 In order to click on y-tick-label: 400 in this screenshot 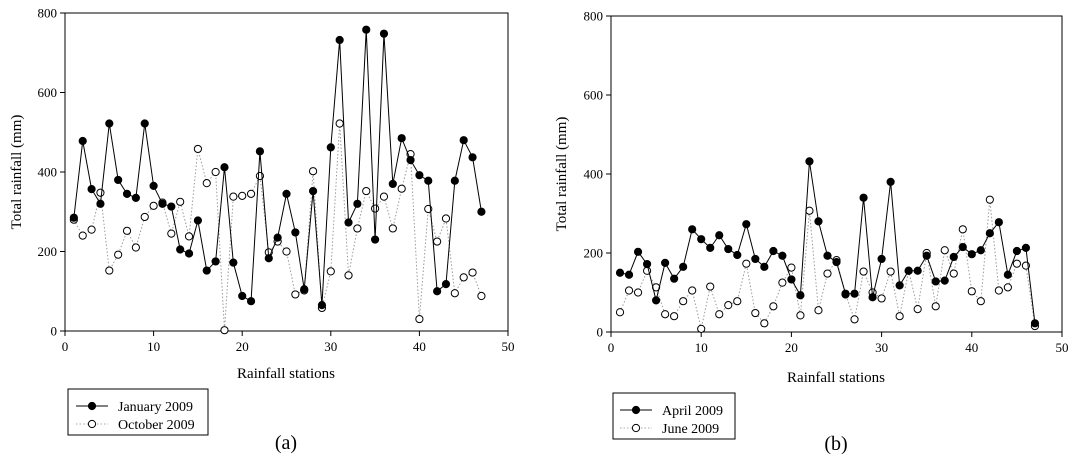, I will do `click(594, 174)`.